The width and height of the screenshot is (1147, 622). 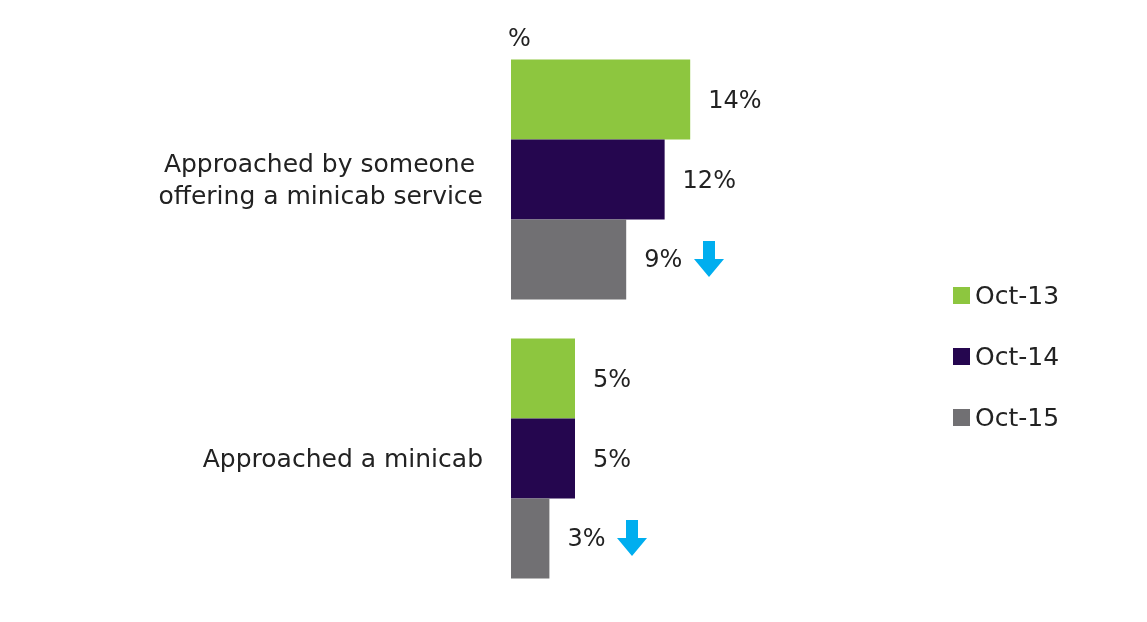 What do you see at coordinates (320, 179) in the screenshot?
I see `y-tick-label: Approached by someone offering a minicab service` at bounding box center [320, 179].